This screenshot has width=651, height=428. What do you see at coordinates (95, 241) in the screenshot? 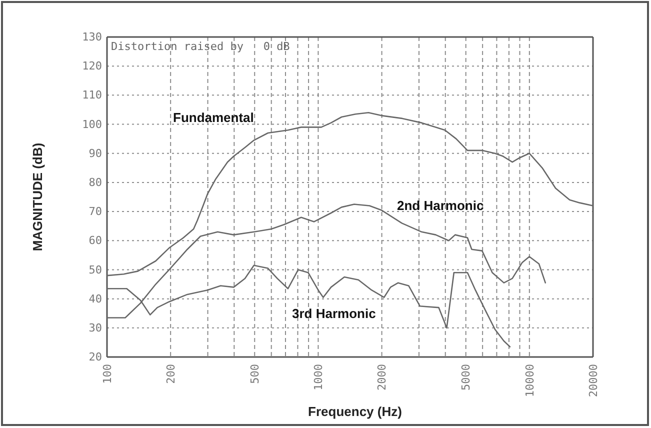
I see `y-tick-label: 60` at bounding box center [95, 241].